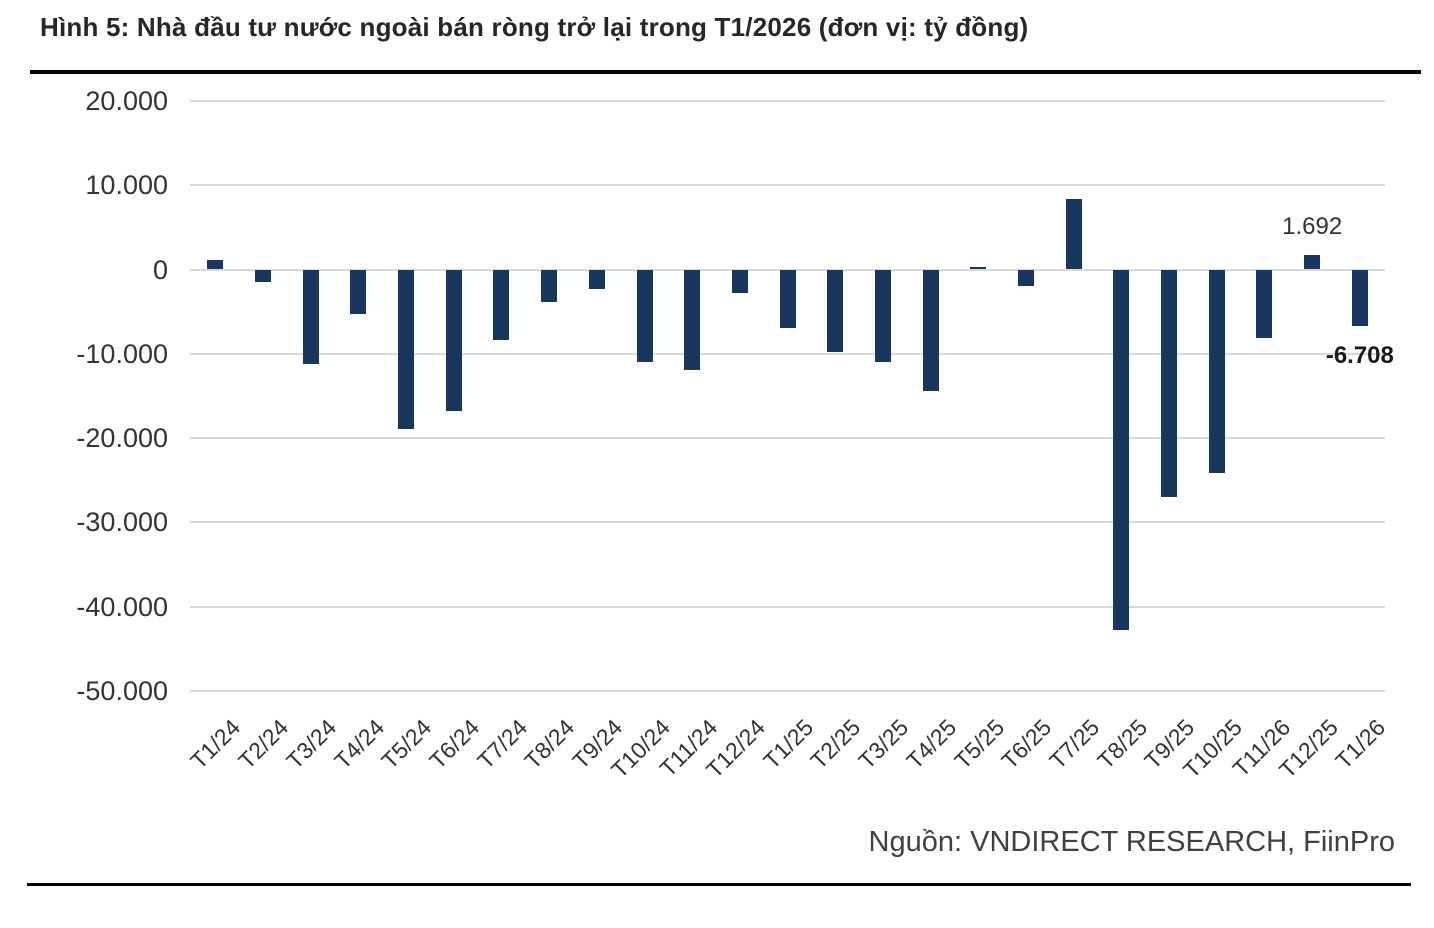 Image resolution: width=1434 pixels, height=928 pixels. I want to click on bar-T6/25, so click(1026, 277).